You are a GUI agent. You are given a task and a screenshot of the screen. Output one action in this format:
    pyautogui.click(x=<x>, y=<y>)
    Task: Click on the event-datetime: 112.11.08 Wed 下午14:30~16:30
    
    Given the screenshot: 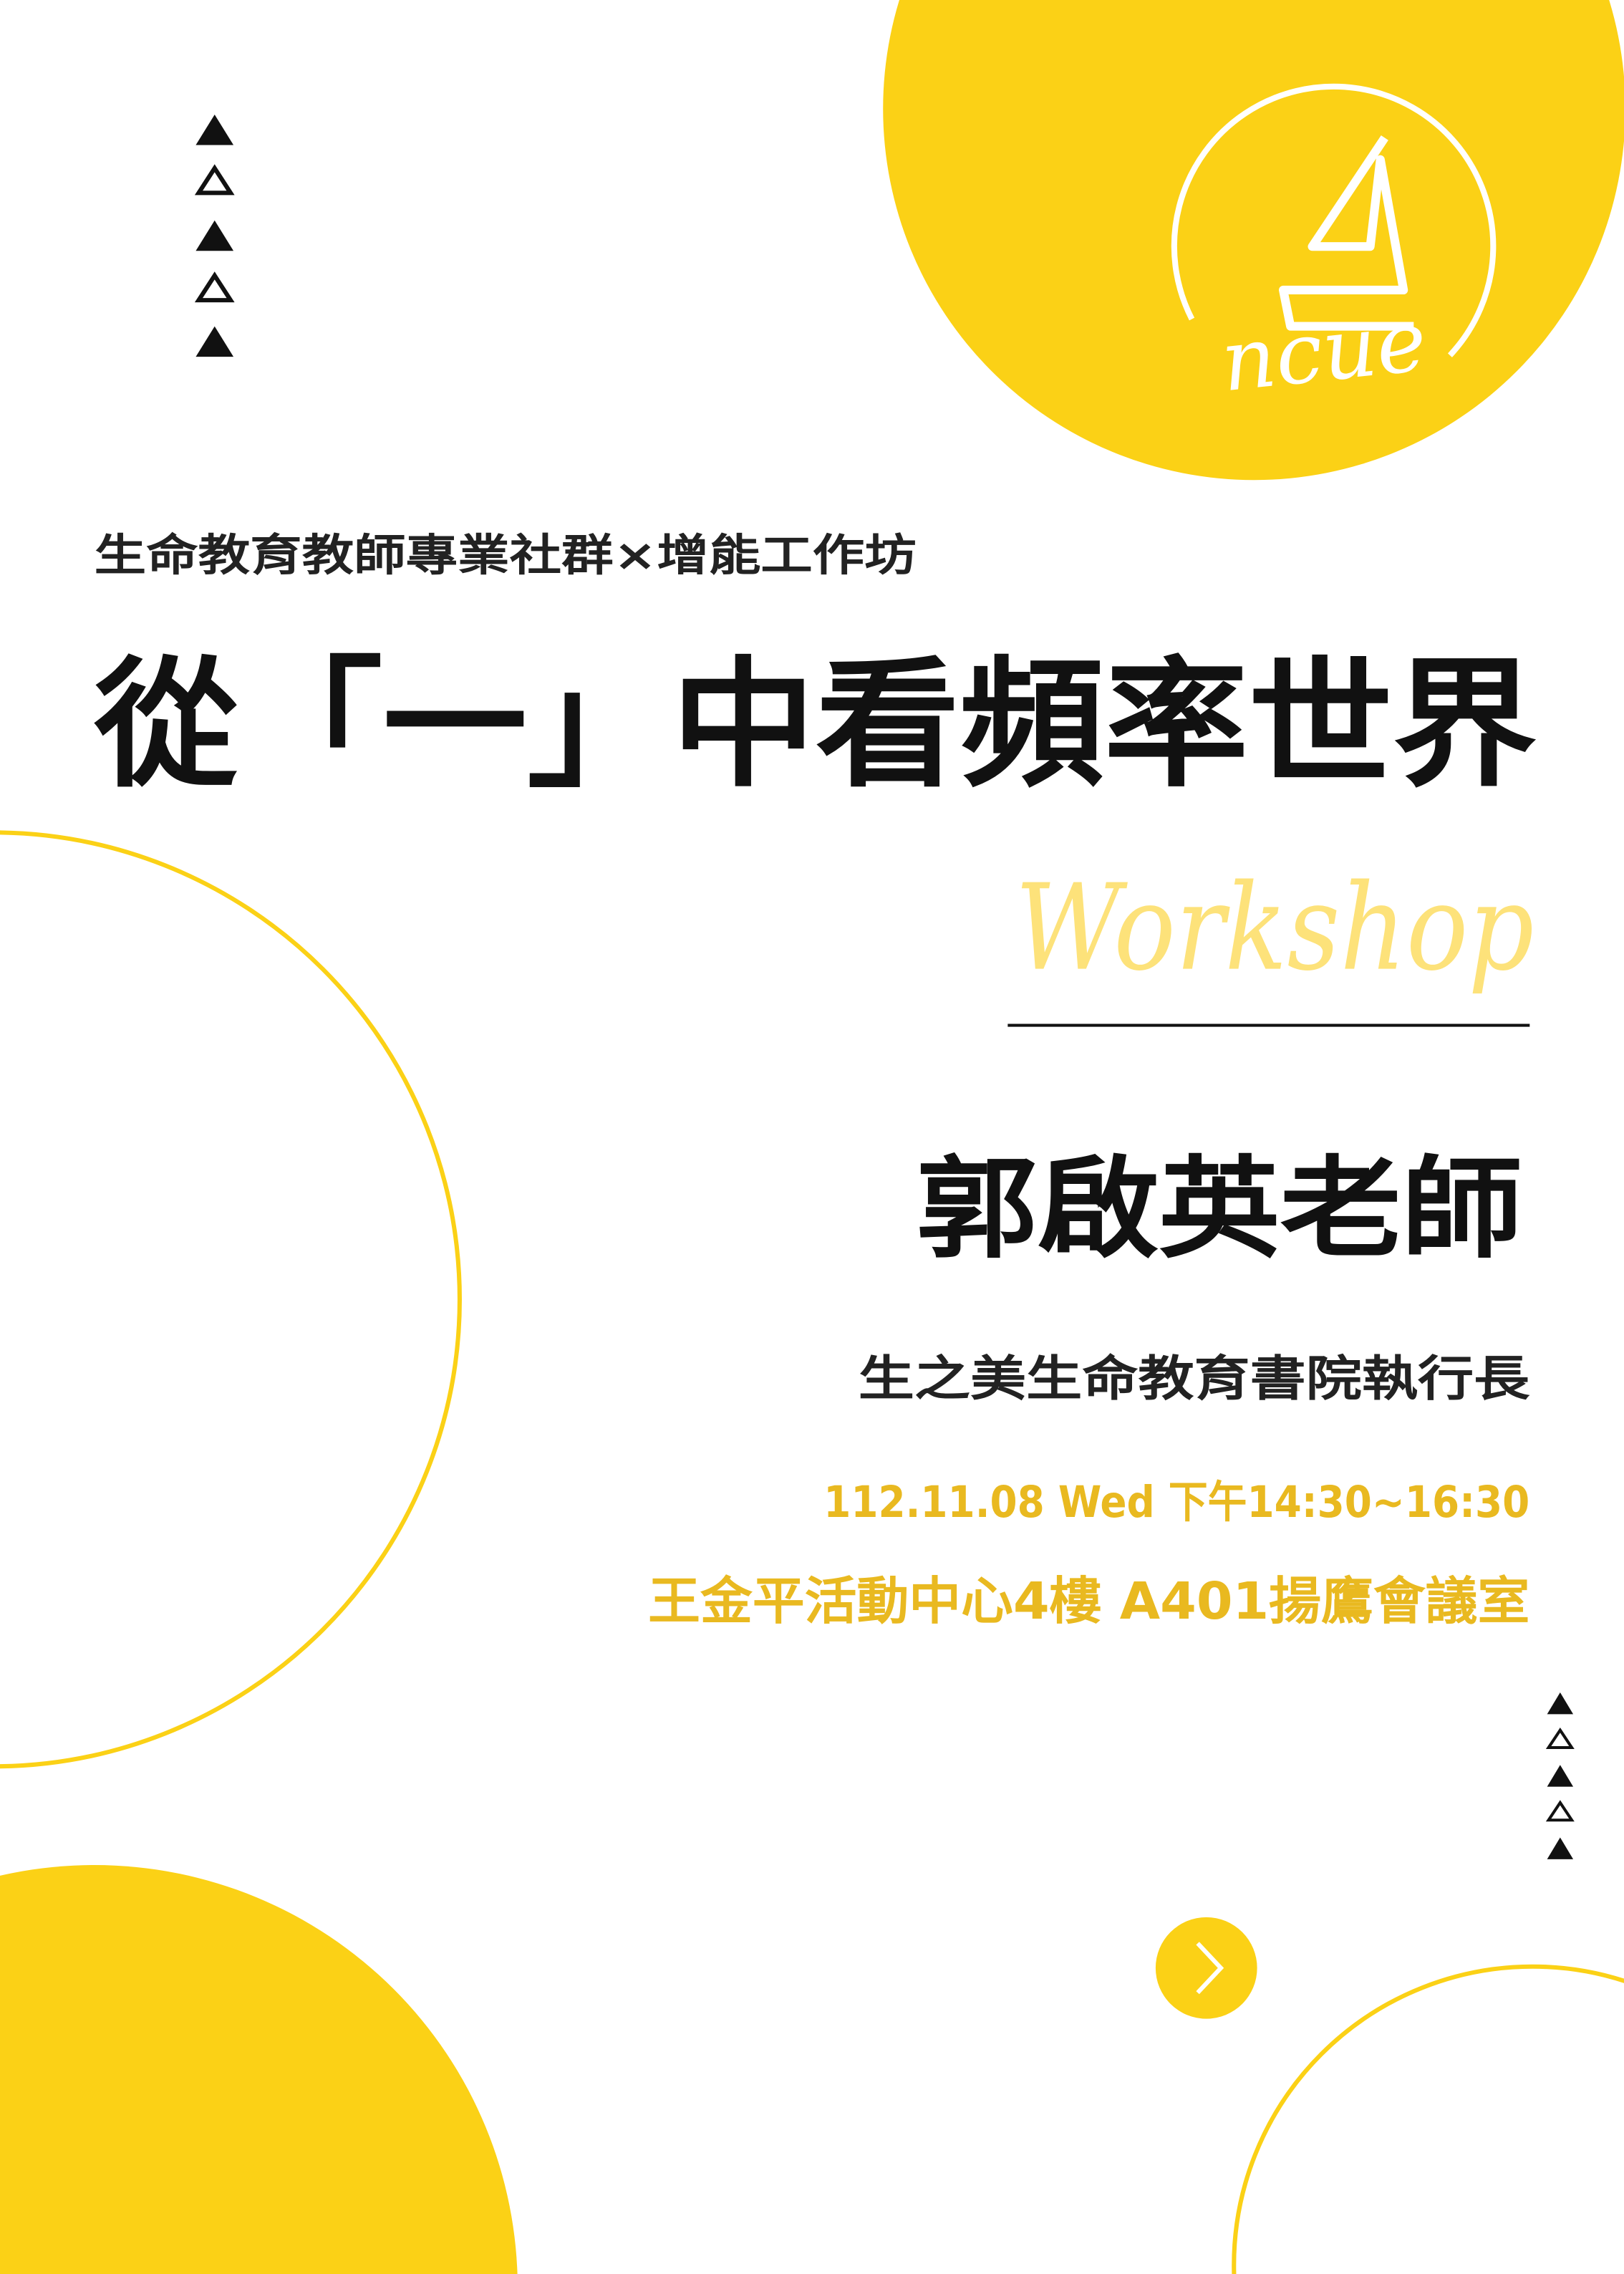 What is the action you would take?
    pyautogui.click(x=1176, y=1503)
    